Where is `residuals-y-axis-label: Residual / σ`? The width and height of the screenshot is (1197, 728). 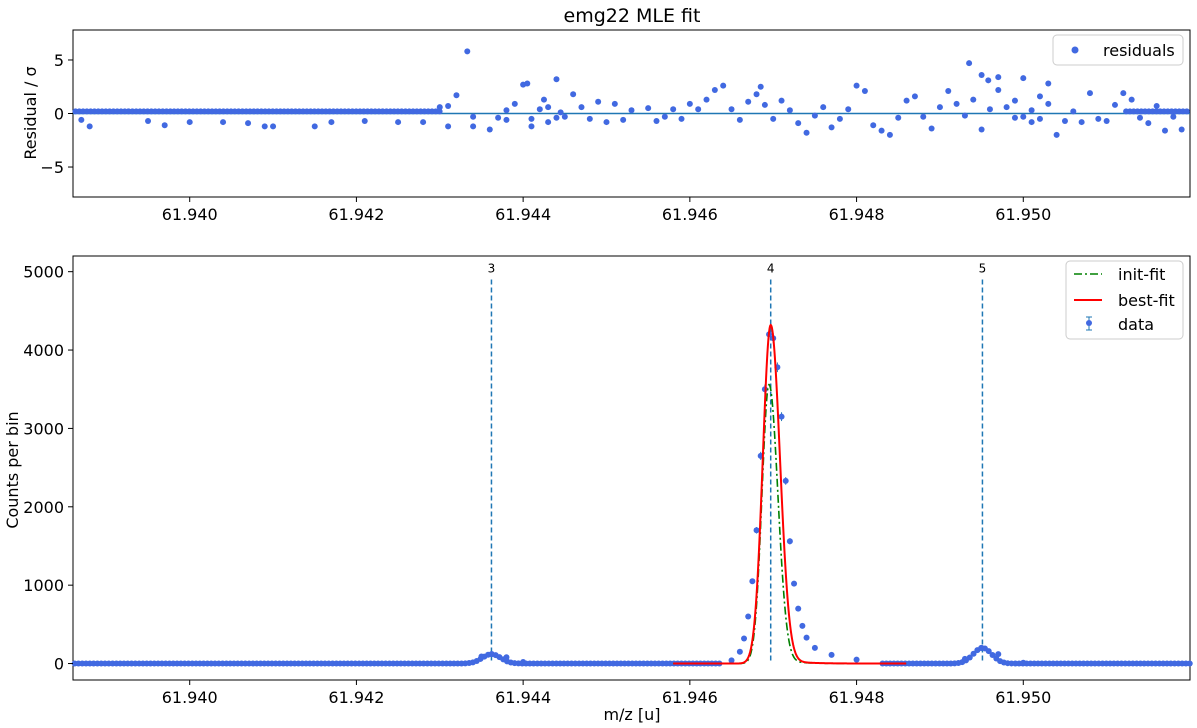
residuals-y-axis-label: Residual / σ is located at coordinates (30, 112).